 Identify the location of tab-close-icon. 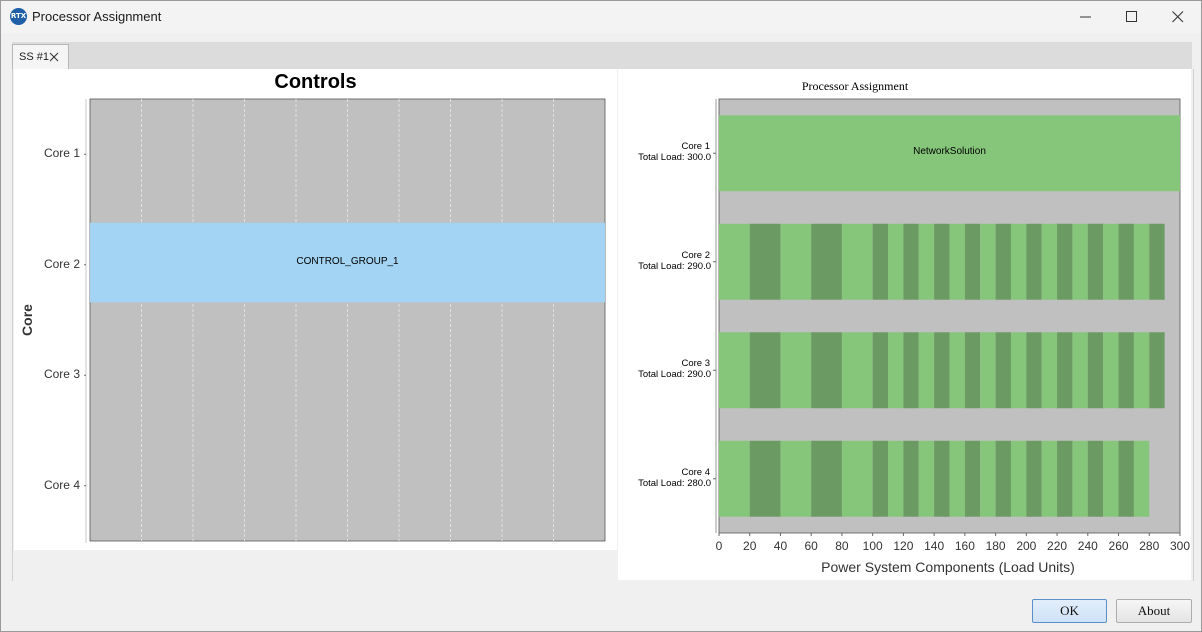
(54, 57).